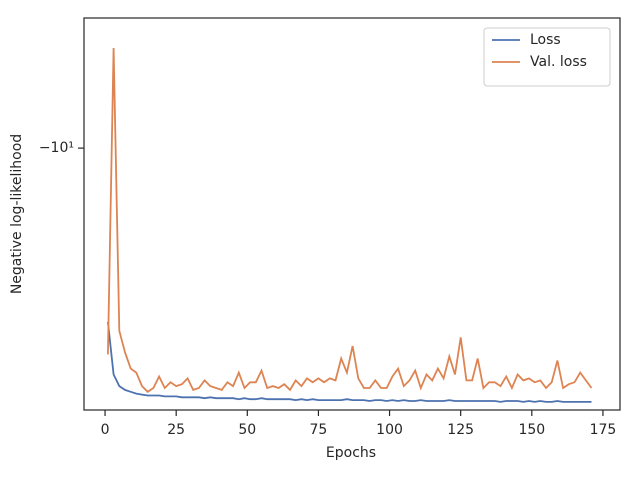  I want to click on legend-frame, so click(547, 57).